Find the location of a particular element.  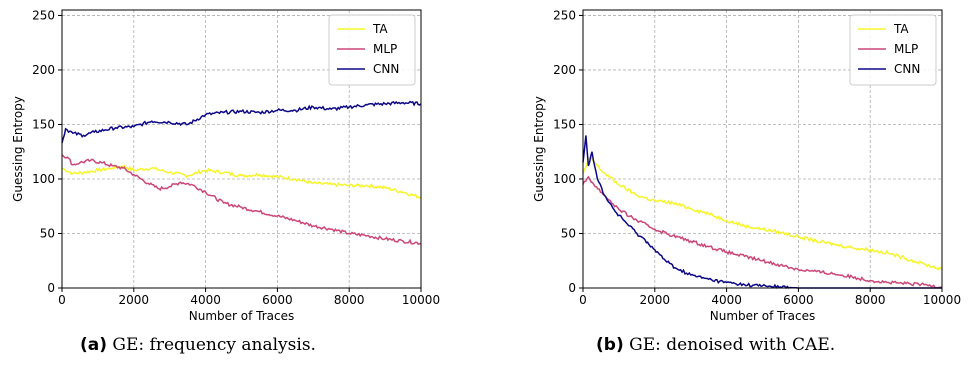

caption-a: (a) GE: frequency analysis. is located at coordinates (198, 345).